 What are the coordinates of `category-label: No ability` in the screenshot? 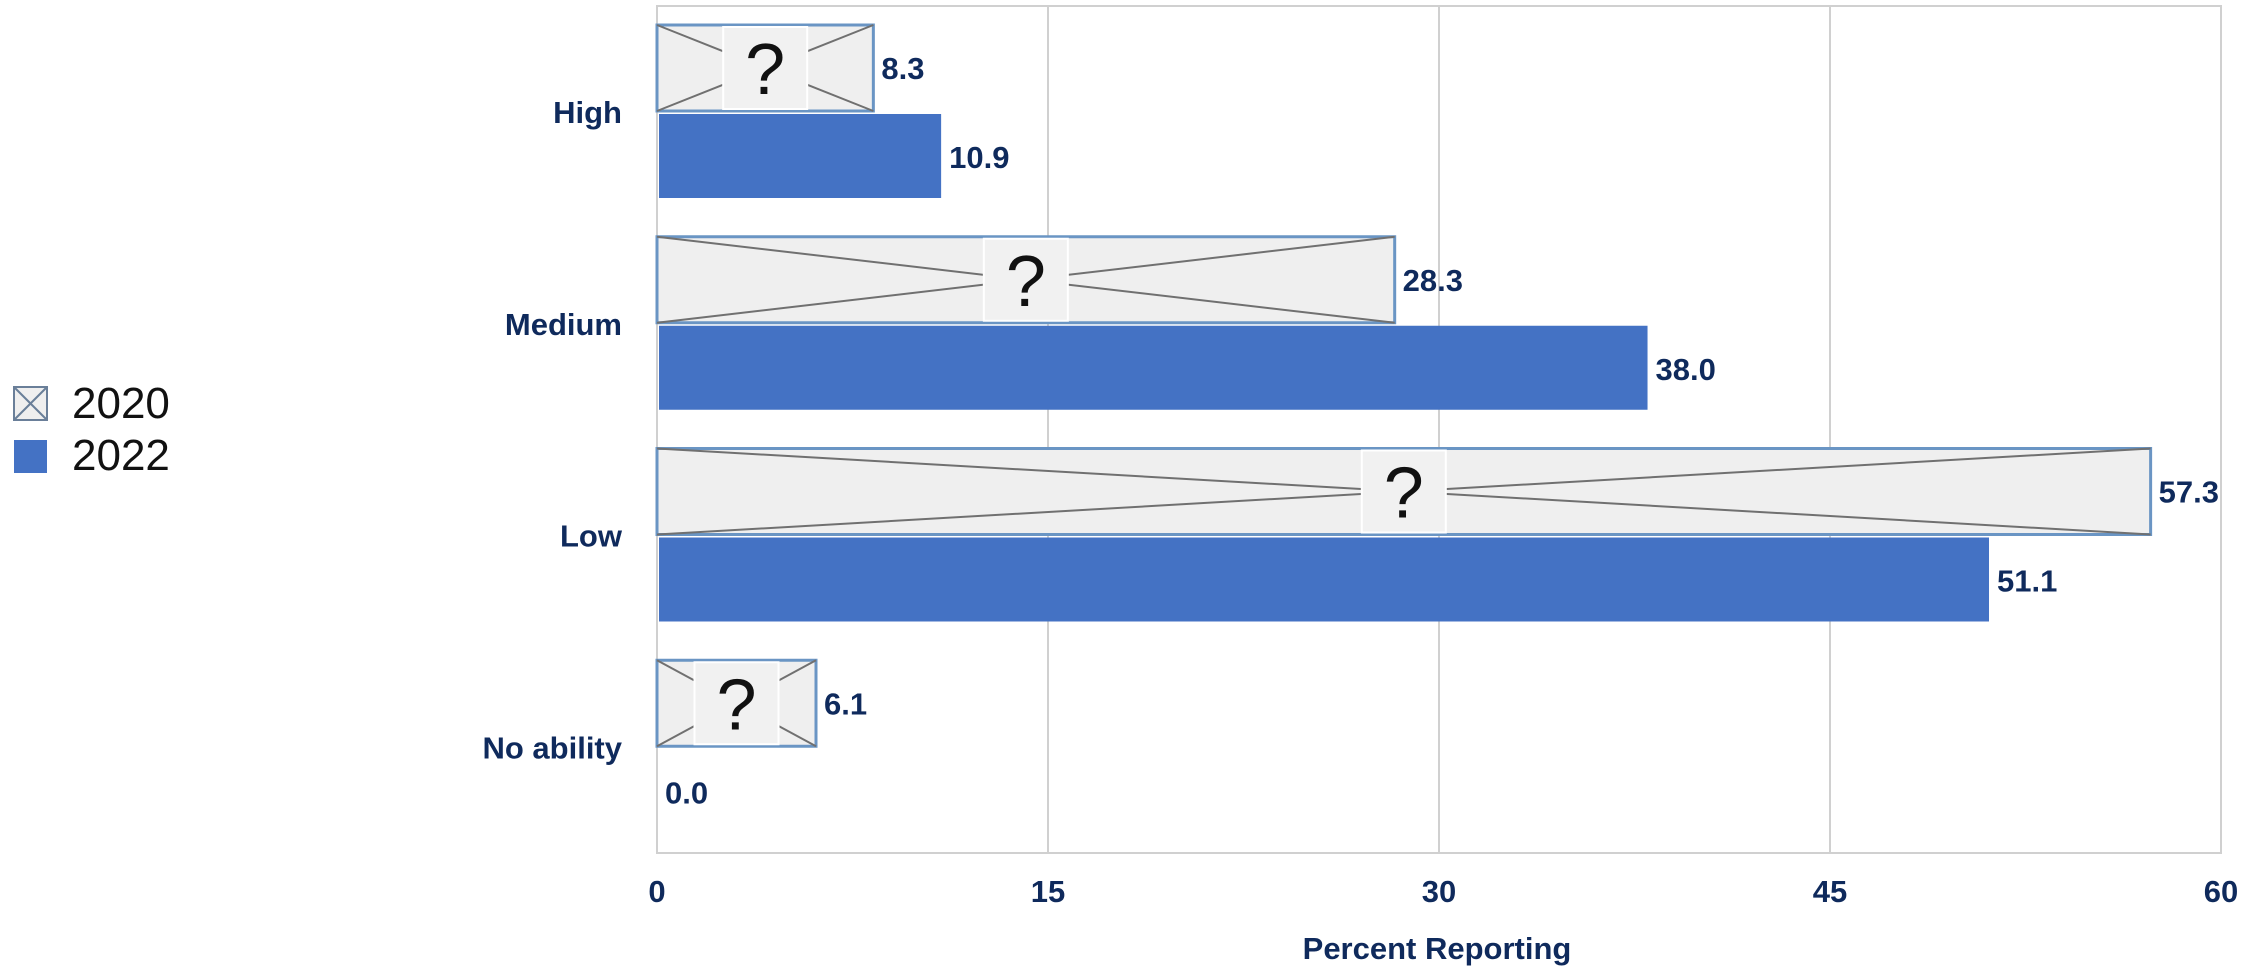 It's located at (552, 747).